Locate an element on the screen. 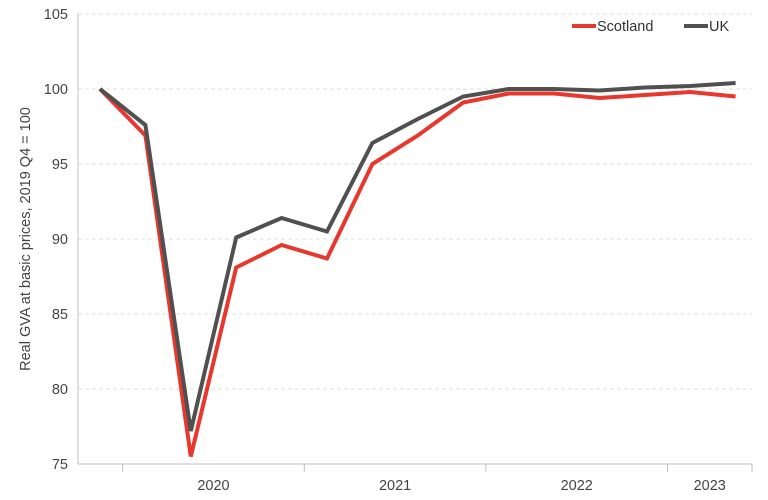  x-tick-label: 2022 is located at coordinates (577, 486).